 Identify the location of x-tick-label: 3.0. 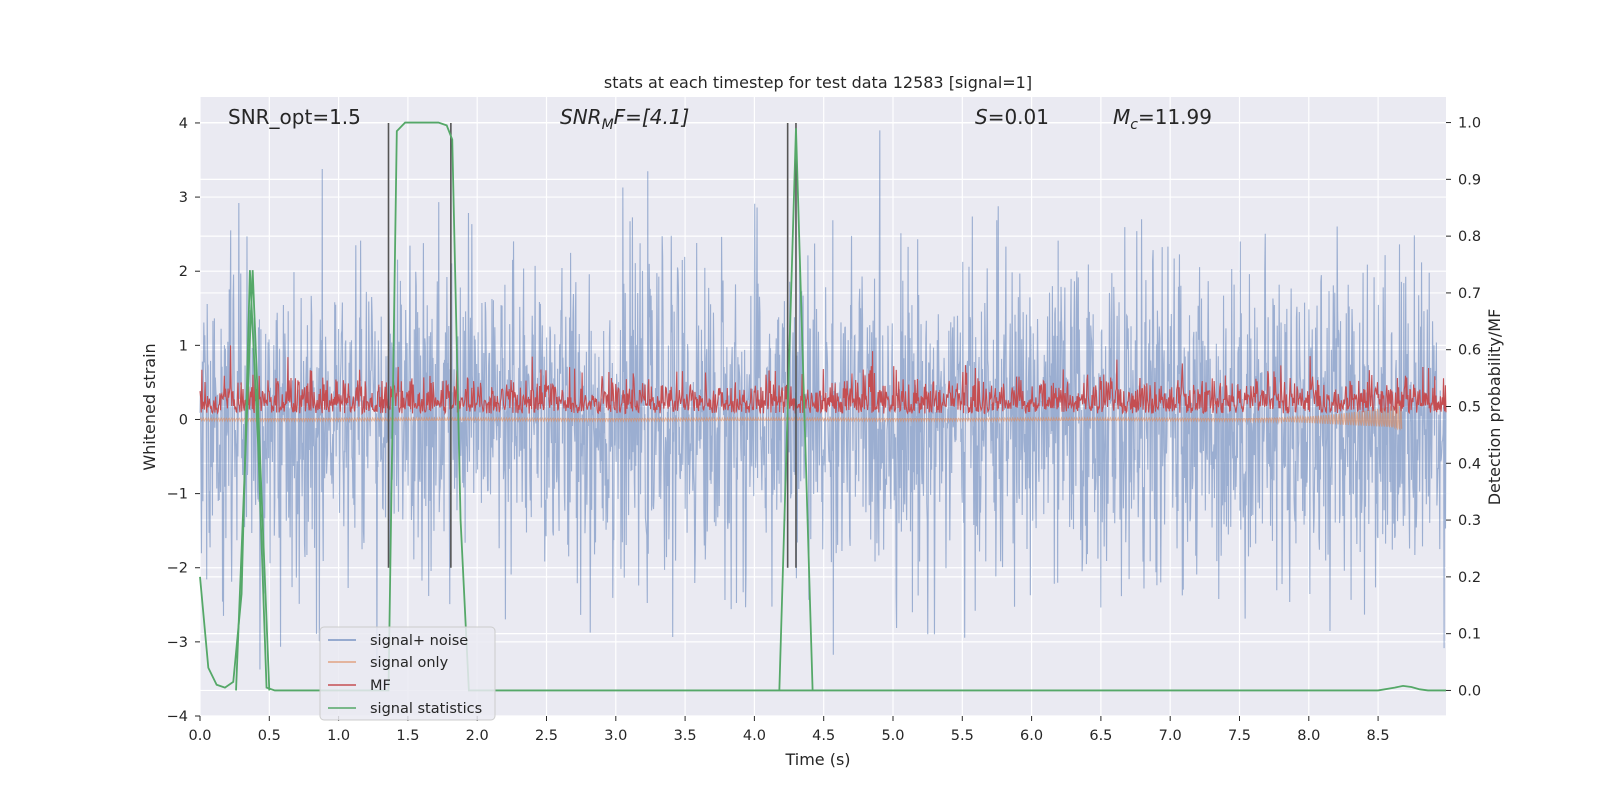
(615, 736).